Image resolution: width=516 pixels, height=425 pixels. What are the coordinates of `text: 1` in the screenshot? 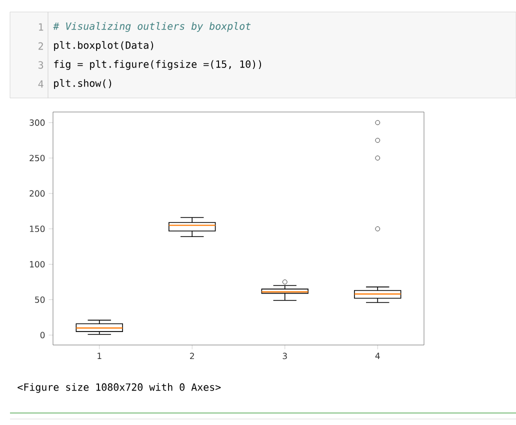 It's located at (41, 27).